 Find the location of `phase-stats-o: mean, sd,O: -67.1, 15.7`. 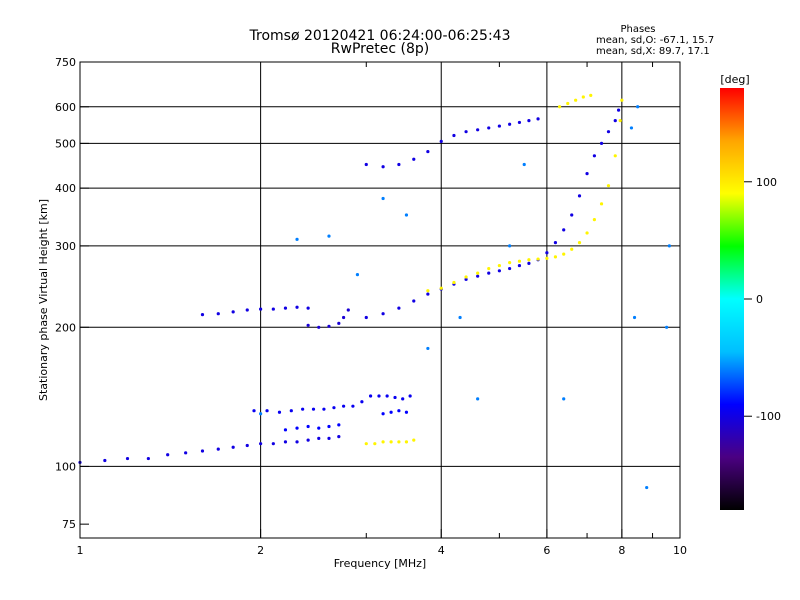

phase-stats-o: mean, sd,O: -67.1, 15.7 is located at coordinates (655, 40).